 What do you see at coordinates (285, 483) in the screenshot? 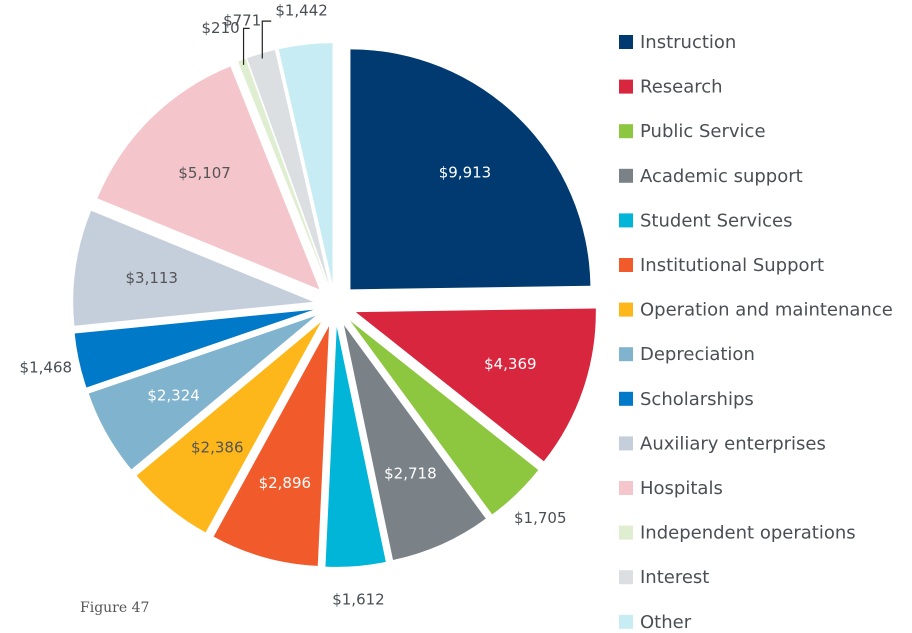
I see `value-label: $2,896` at bounding box center [285, 483].